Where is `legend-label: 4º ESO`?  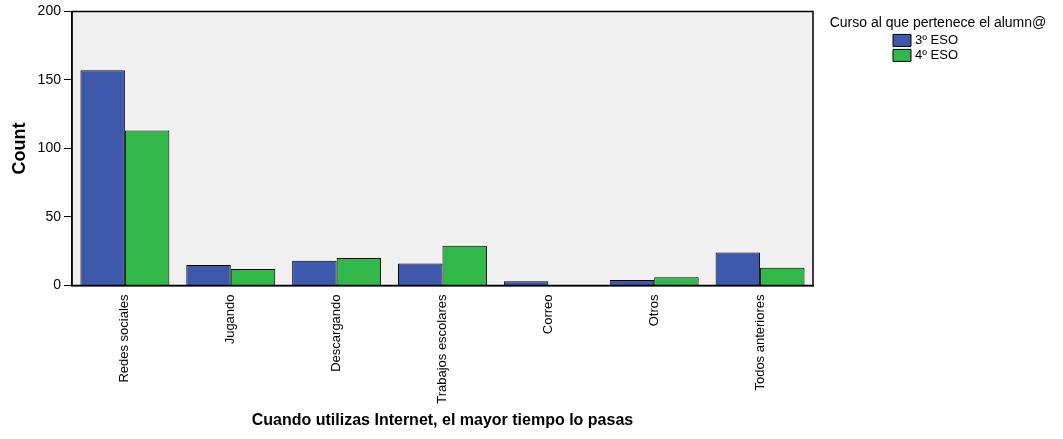 legend-label: 4º ESO is located at coordinates (937, 54).